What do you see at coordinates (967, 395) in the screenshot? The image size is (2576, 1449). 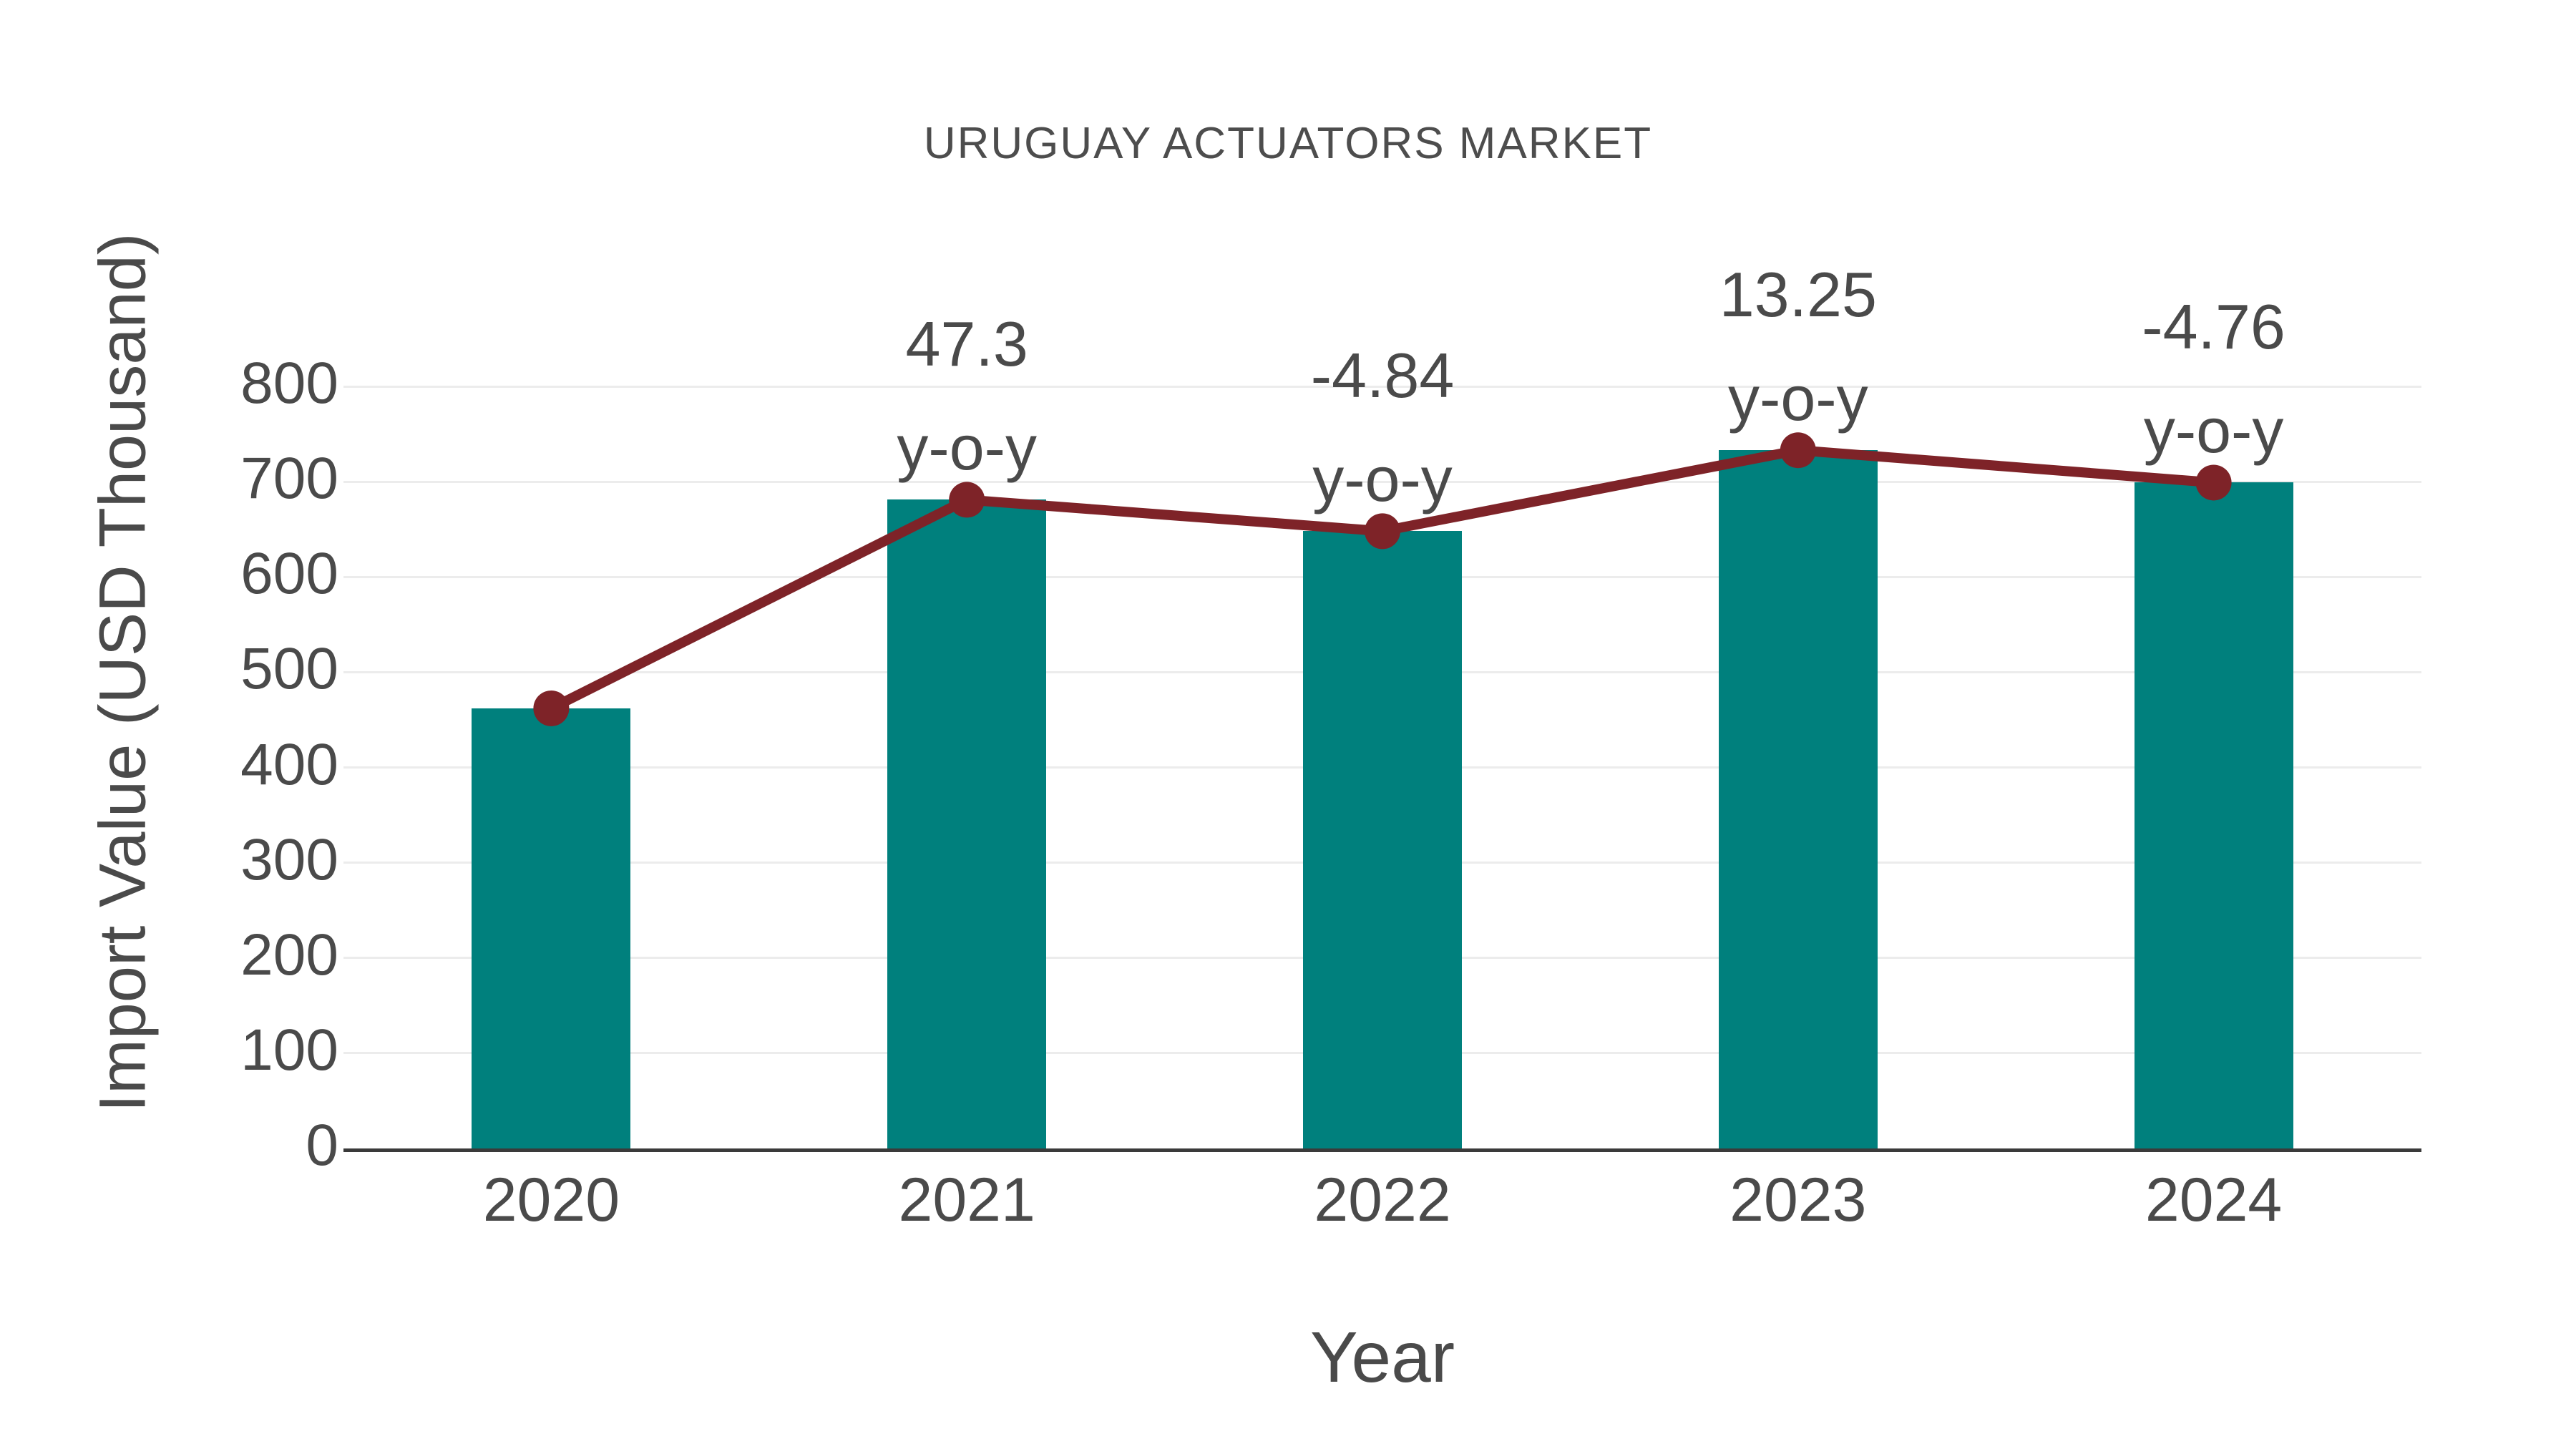 I see `yoy-annotation-2021: 47.3 y-o-y` at bounding box center [967, 395].